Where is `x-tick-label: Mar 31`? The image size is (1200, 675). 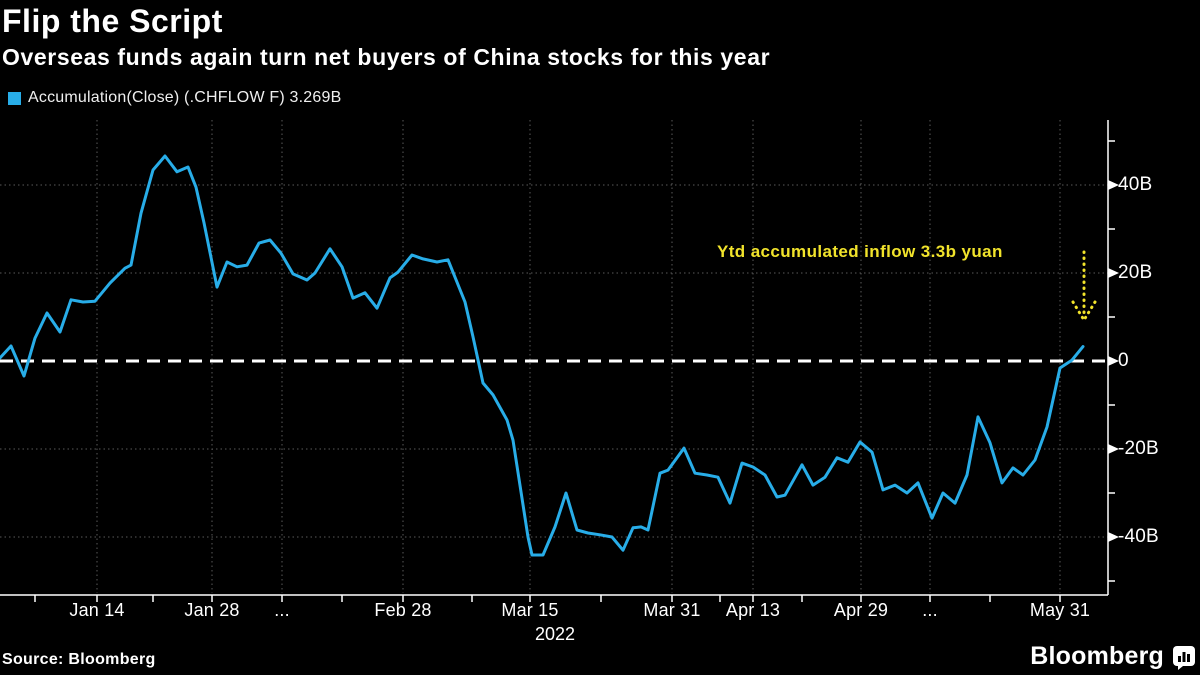 x-tick-label: Mar 31 is located at coordinates (672, 610).